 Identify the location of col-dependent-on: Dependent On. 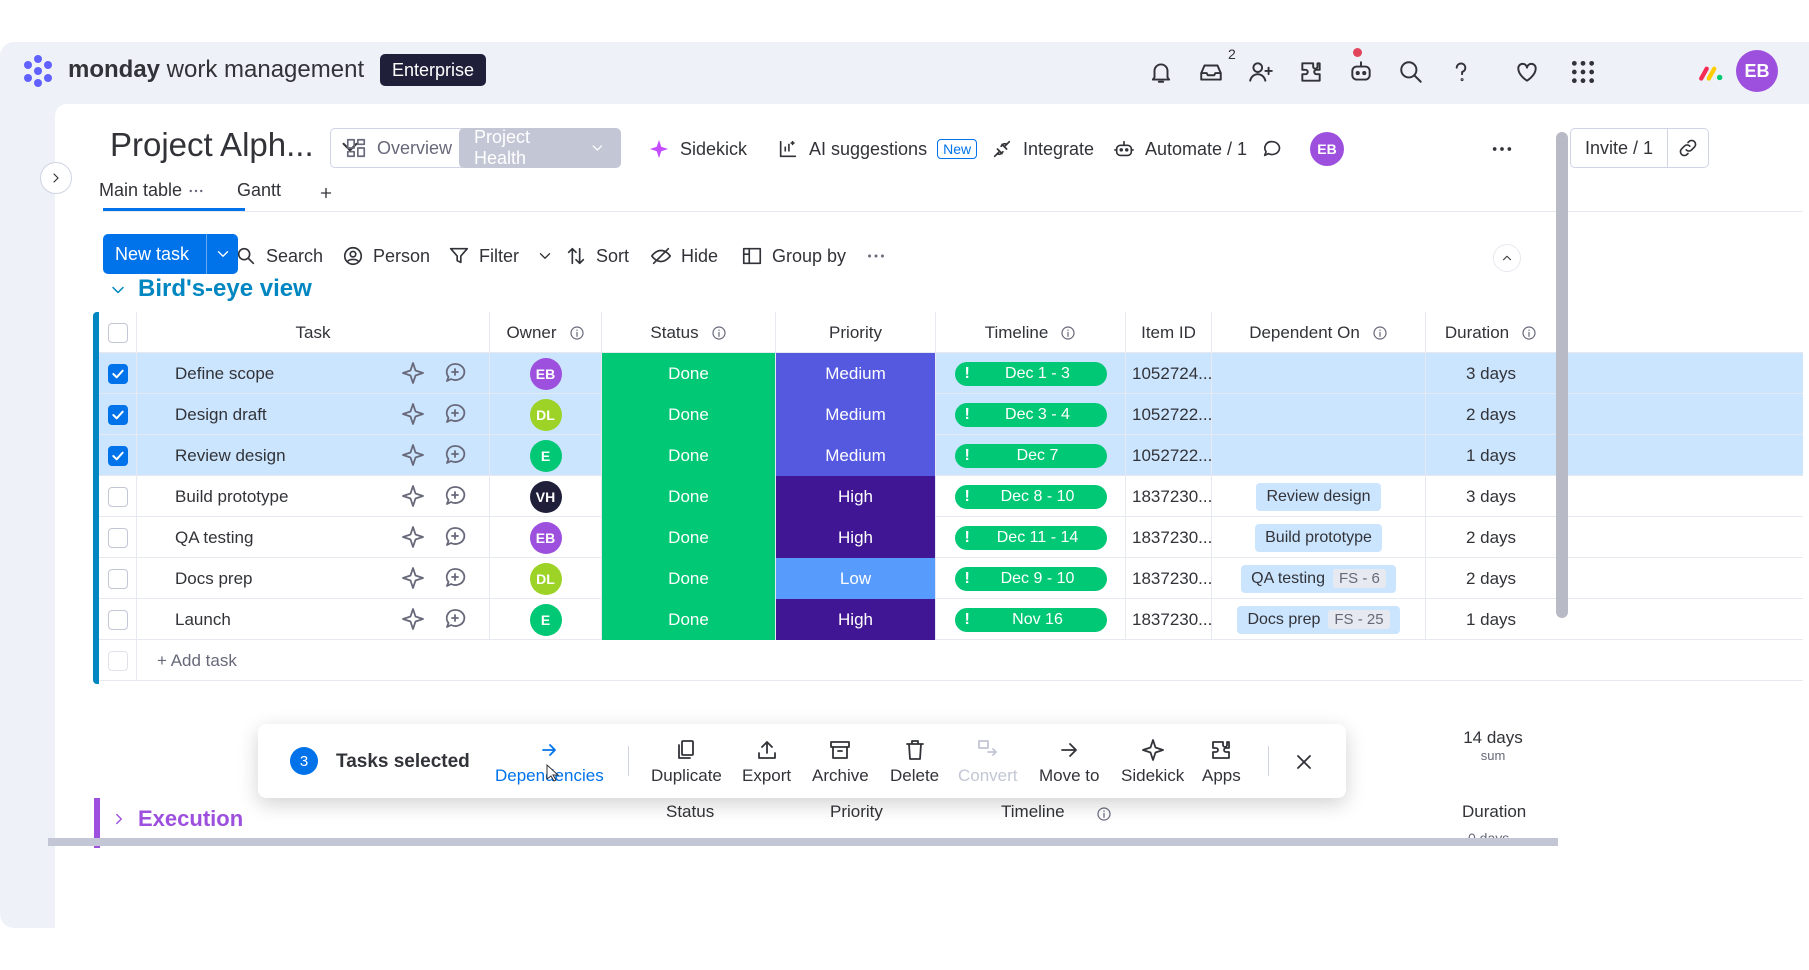
(1319, 332).